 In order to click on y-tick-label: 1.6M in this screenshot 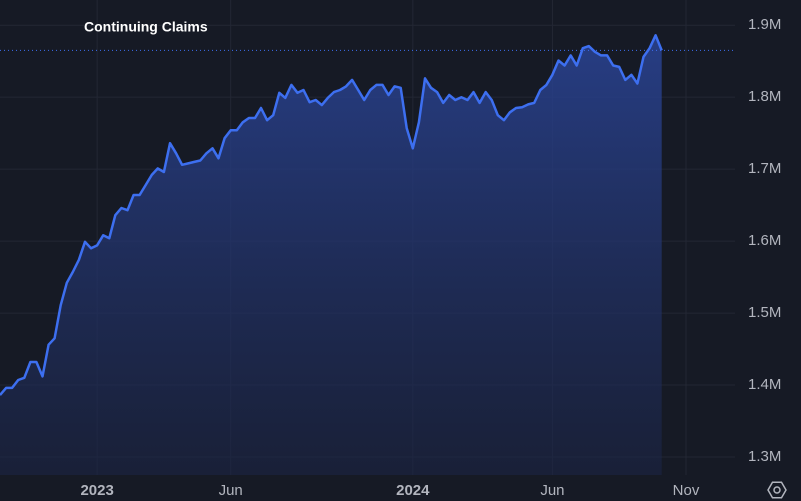, I will do `click(764, 240)`.